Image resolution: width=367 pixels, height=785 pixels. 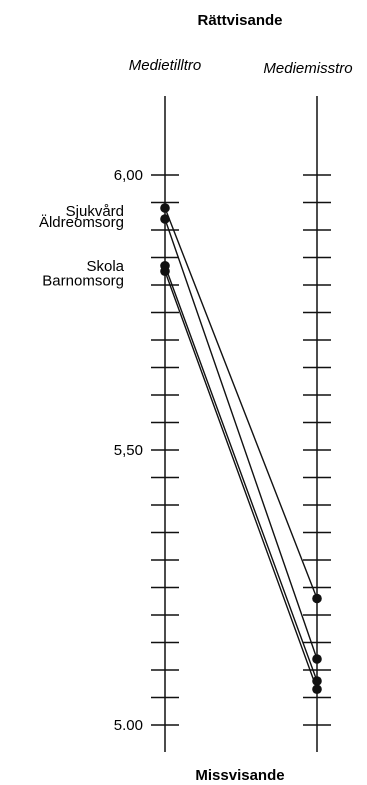 I want to click on series-label-2: Skola, so click(x=105, y=266).